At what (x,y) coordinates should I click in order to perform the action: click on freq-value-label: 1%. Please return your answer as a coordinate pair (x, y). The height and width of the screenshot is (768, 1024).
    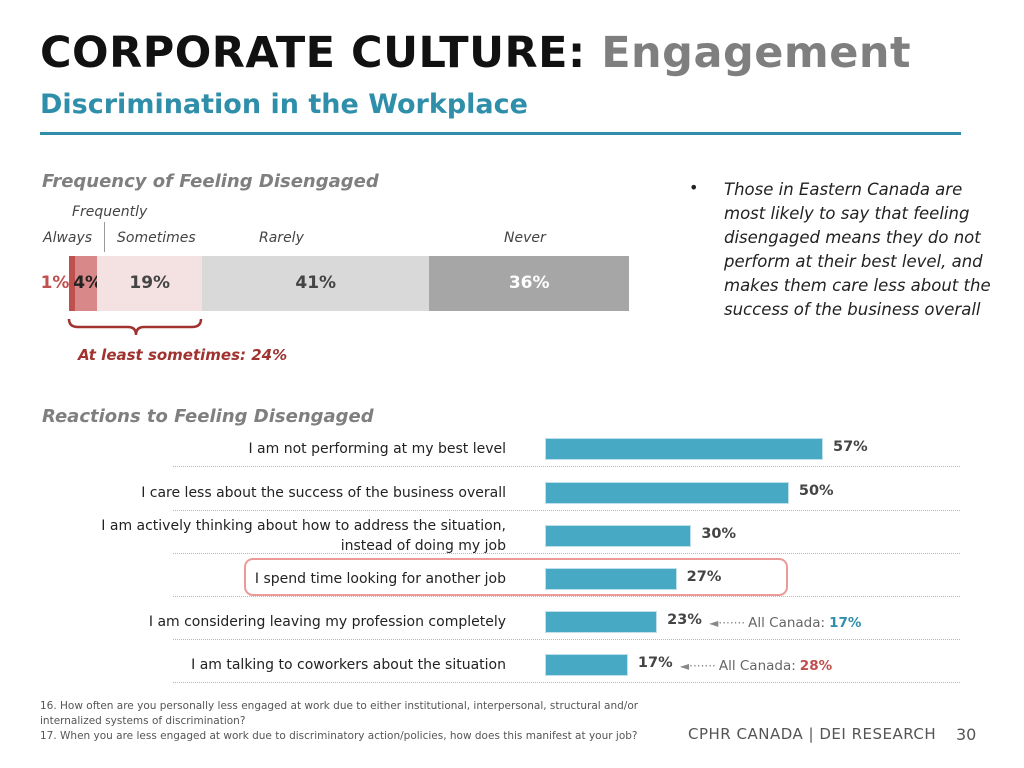
    Looking at the image, I should click on (55, 283).